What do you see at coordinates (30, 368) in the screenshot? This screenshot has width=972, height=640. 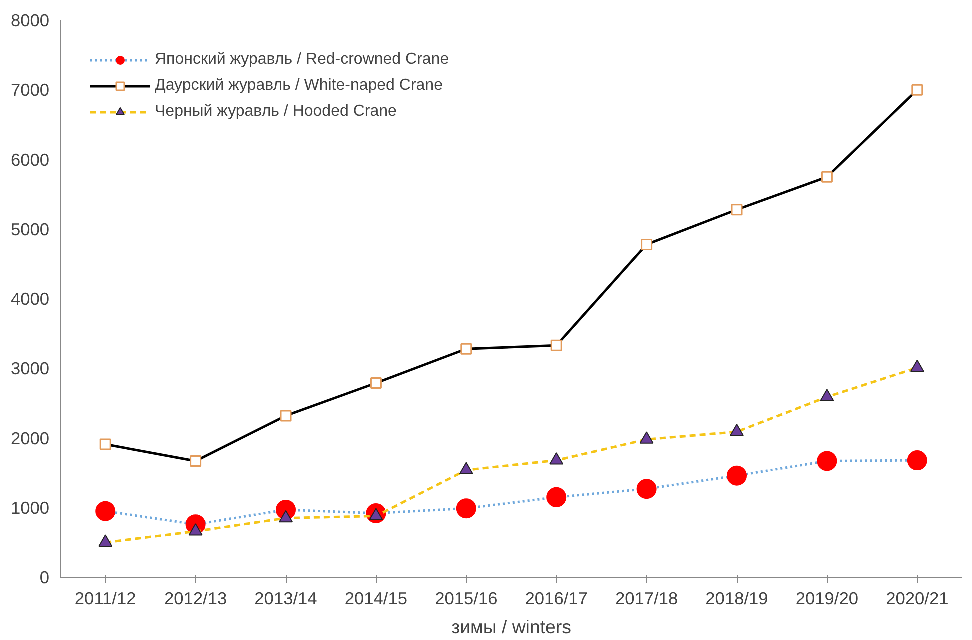 I see `y-tick-label: 3000` at bounding box center [30, 368].